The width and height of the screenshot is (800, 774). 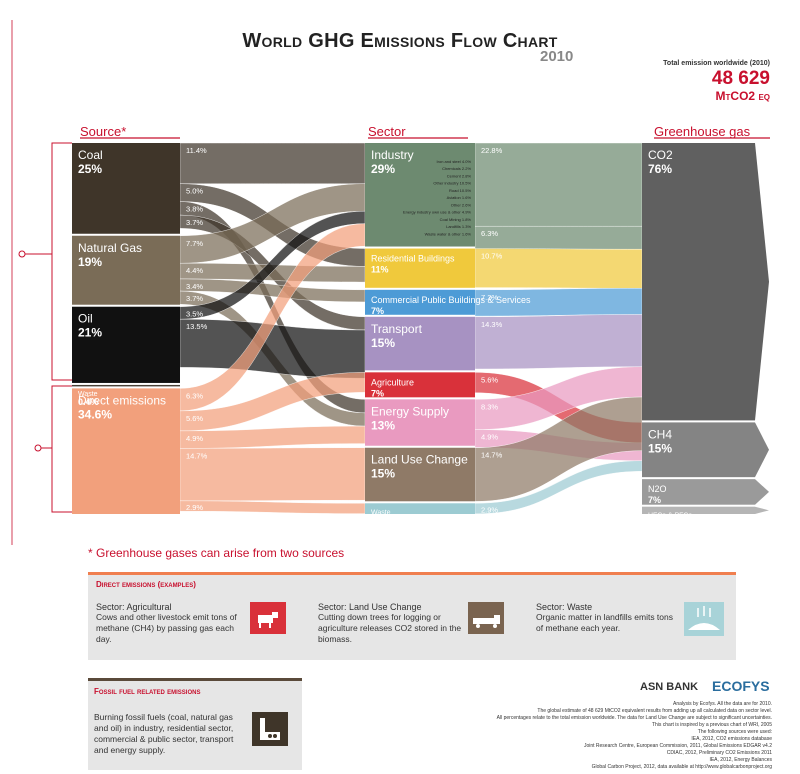 What do you see at coordinates (458, 226) in the screenshot?
I see `subsector-label: Landfills 1.3%` at bounding box center [458, 226].